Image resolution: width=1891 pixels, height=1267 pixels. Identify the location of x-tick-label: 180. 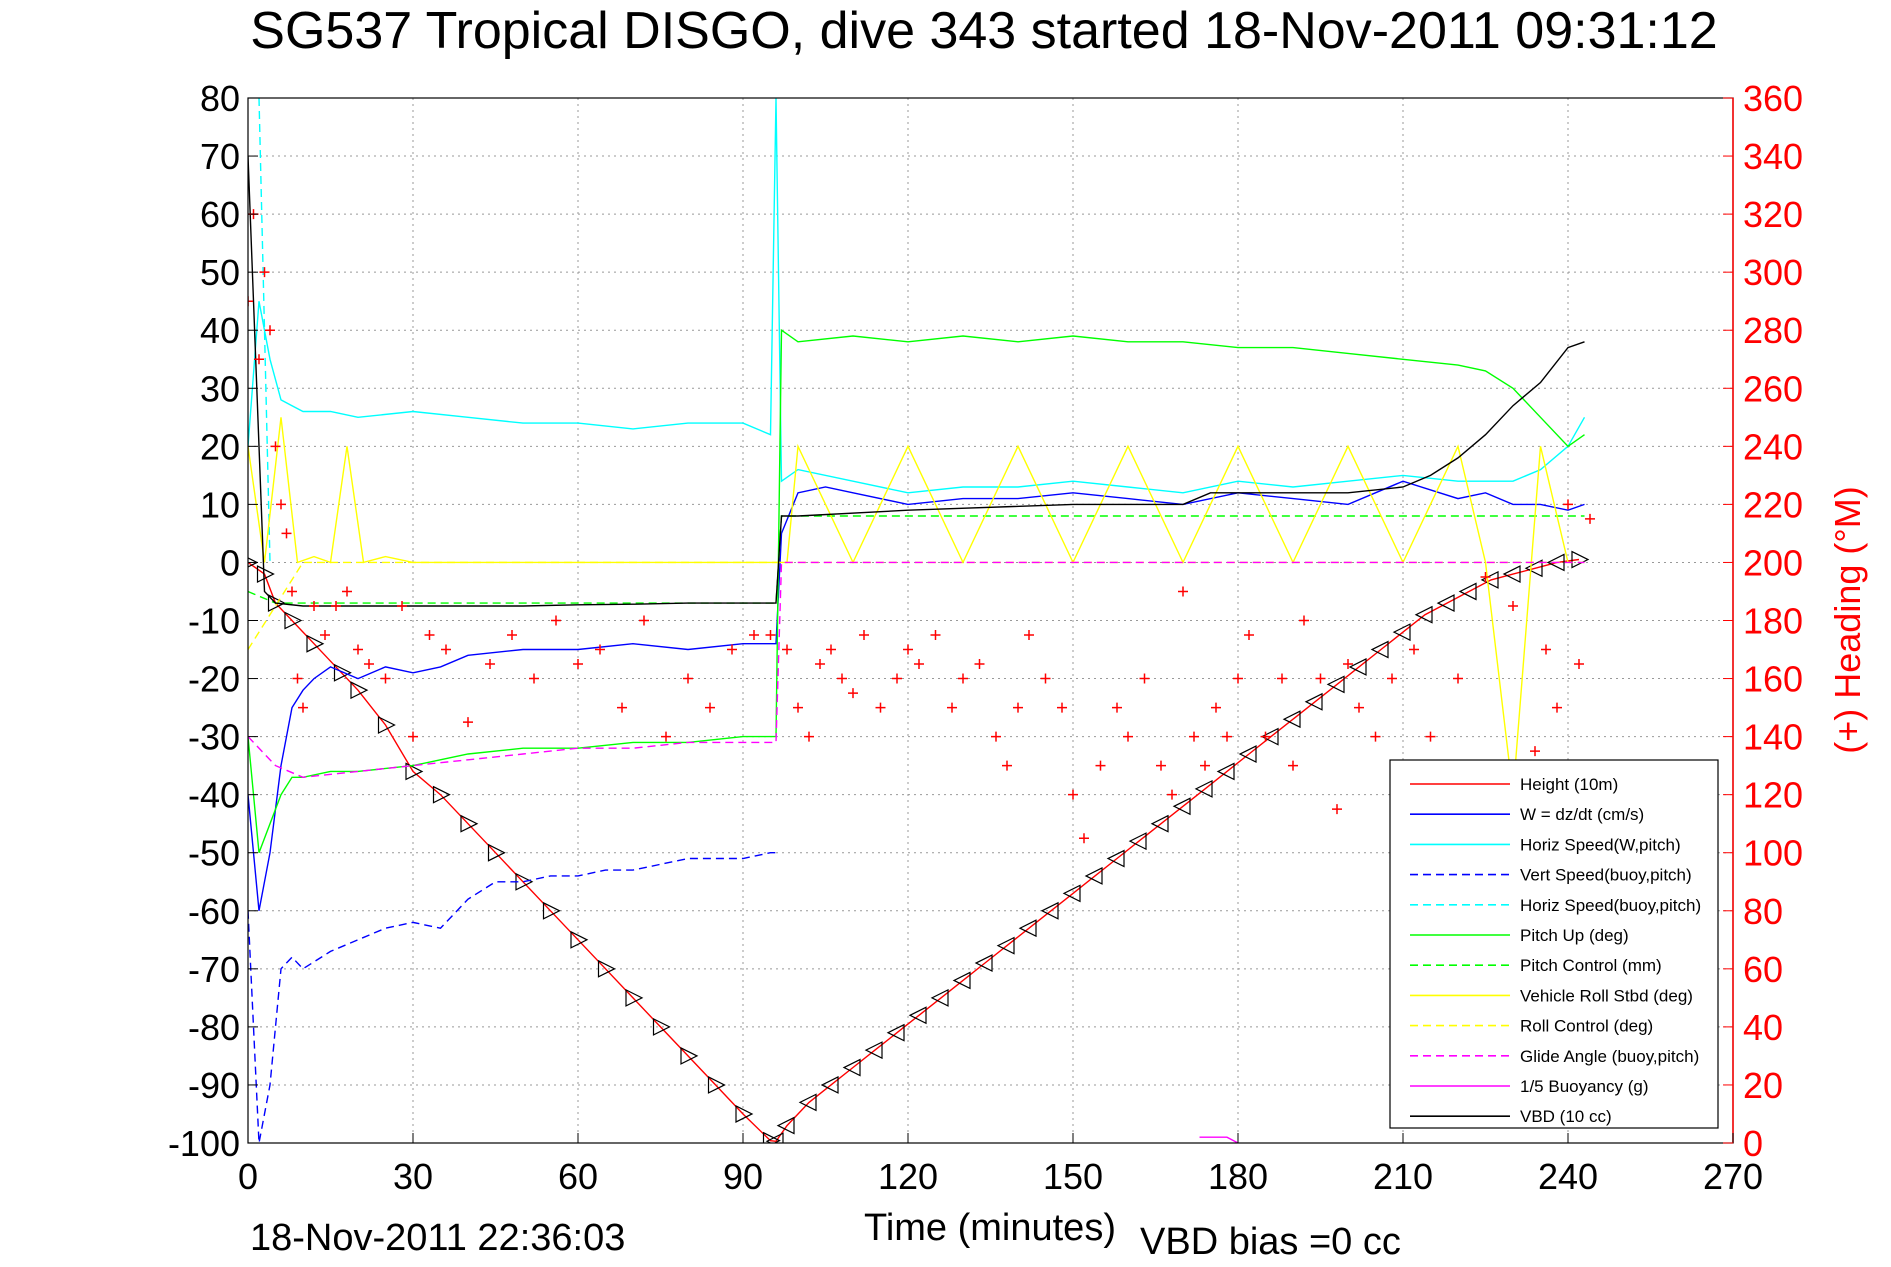
(1238, 1176).